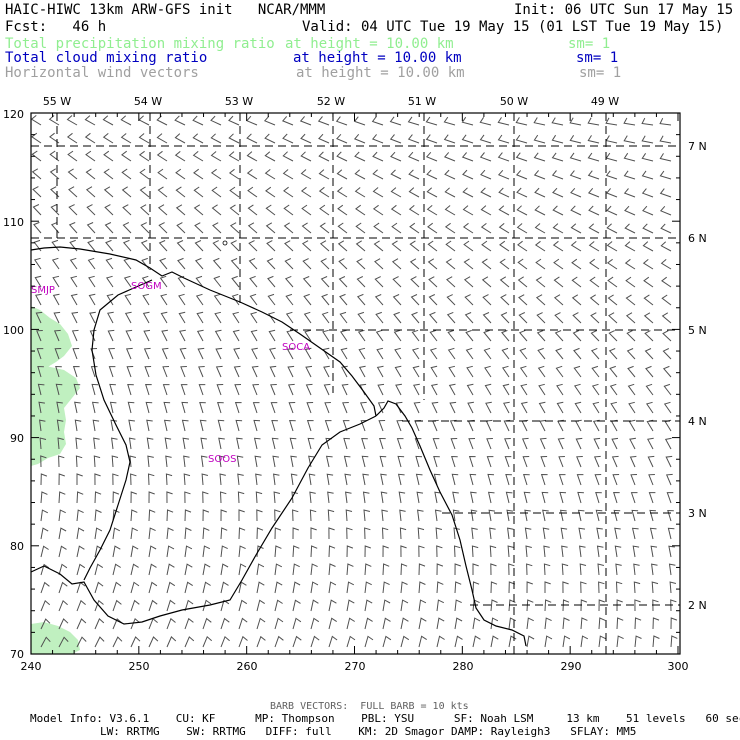  Describe the element at coordinates (13, 330) in the screenshot. I see `y-tick-label: 100` at that location.